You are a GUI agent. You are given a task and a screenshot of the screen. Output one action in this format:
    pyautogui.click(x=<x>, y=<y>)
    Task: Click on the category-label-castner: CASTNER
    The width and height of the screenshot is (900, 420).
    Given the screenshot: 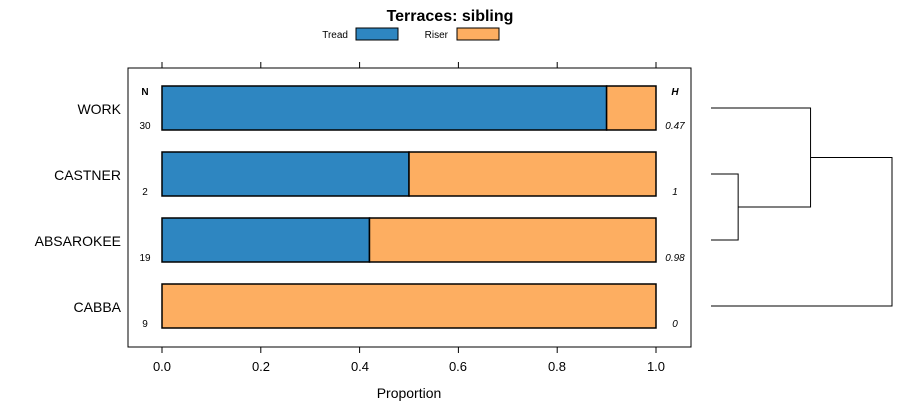 What is the action you would take?
    pyautogui.click(x=87, y=175)
    